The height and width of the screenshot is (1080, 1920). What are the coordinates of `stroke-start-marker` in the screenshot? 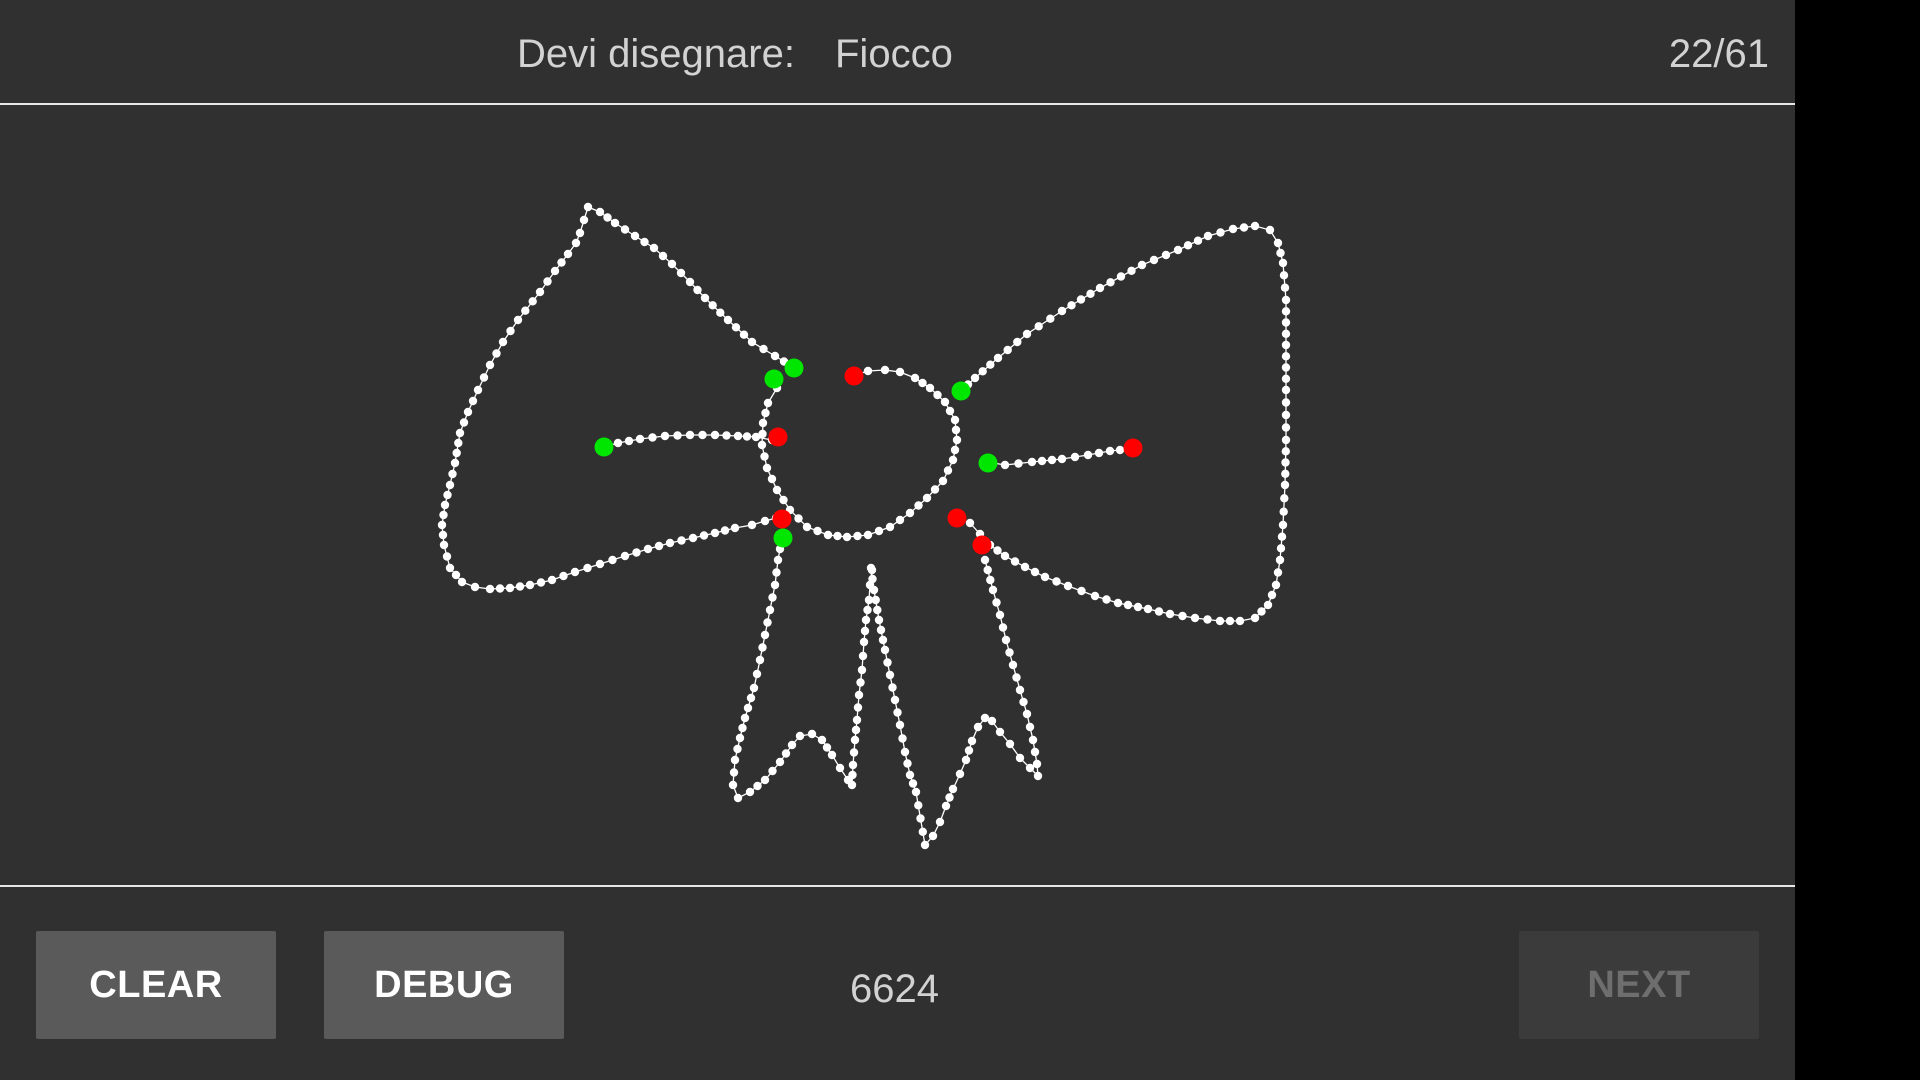 It's located at (794, 368).